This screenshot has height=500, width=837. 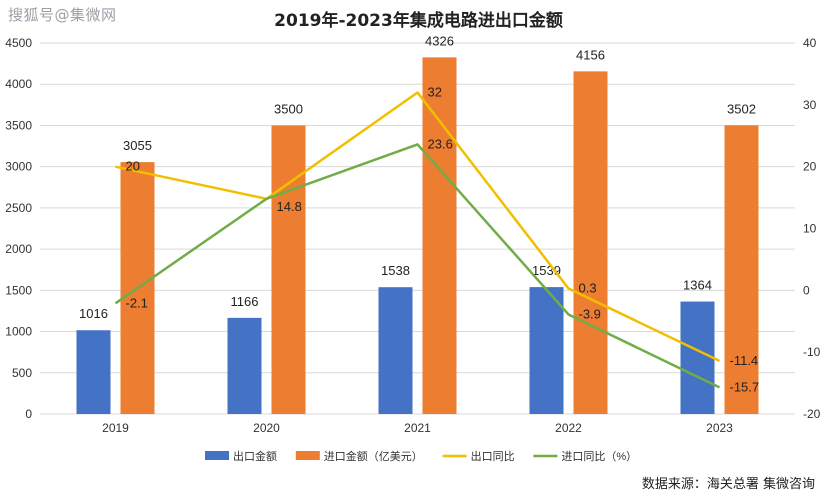 What do you see at coordinates (810, 229) in the screenshot?
I see `y2-tick-label: 10` at bounding box center [810, 229].